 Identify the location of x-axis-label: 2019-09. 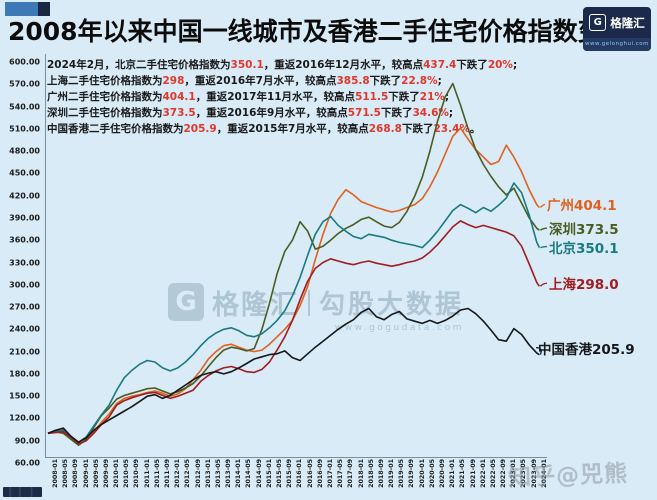
(412, 473).